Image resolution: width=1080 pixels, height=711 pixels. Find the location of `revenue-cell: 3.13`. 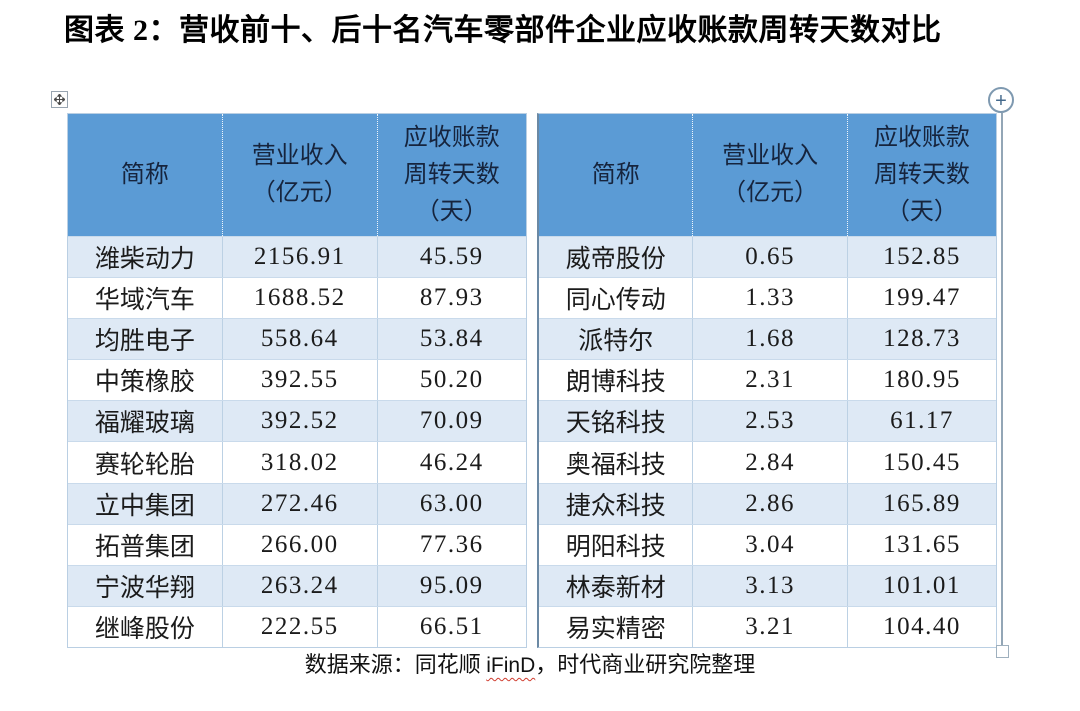

revenue-cell: 3.13 is located at coordinates (770, 585).